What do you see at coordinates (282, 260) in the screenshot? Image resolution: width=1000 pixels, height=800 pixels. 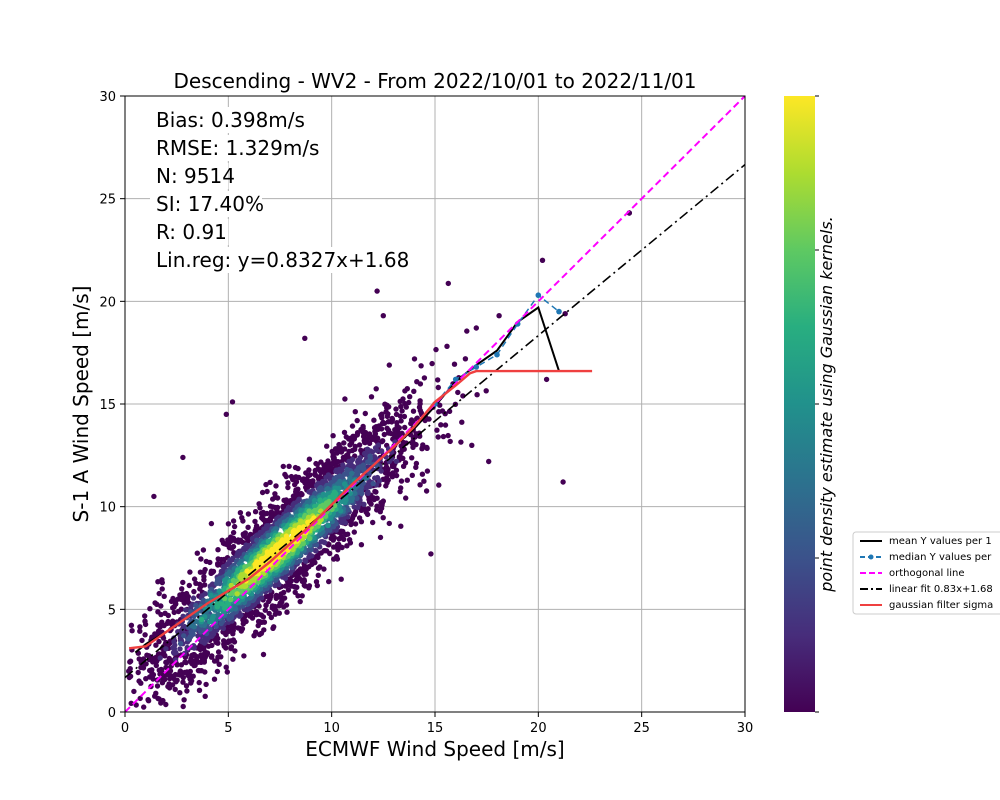 I see `stat-line: Lin.reg: y=0.8327x+1.68` at bounding box center [282, 260].